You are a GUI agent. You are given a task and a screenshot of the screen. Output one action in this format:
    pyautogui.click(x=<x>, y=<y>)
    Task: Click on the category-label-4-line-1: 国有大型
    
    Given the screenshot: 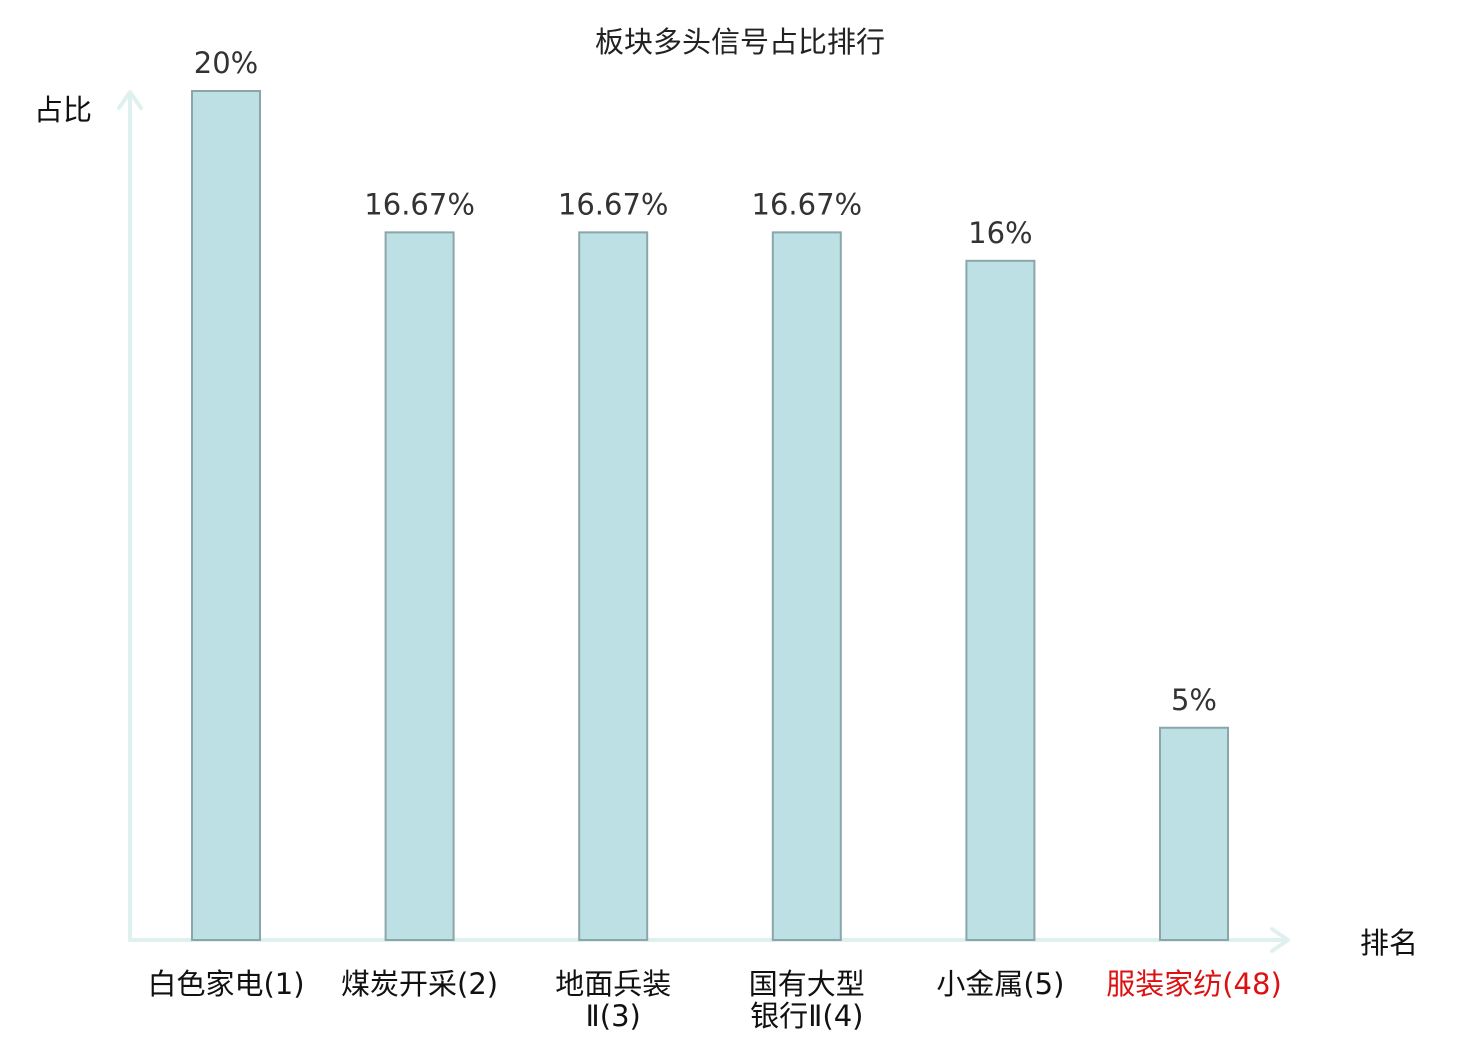 What is the action you would take?
    pyautogui.click(x=807, y=984)
    